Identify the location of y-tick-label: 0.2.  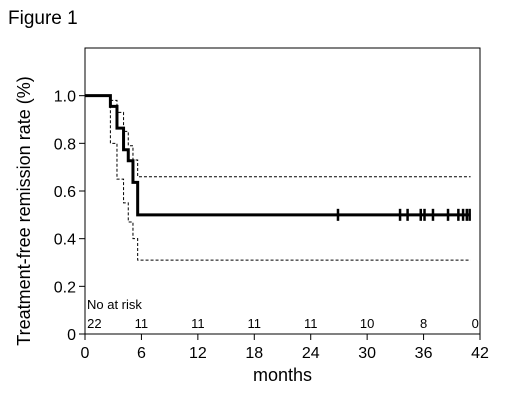
(65, 287).